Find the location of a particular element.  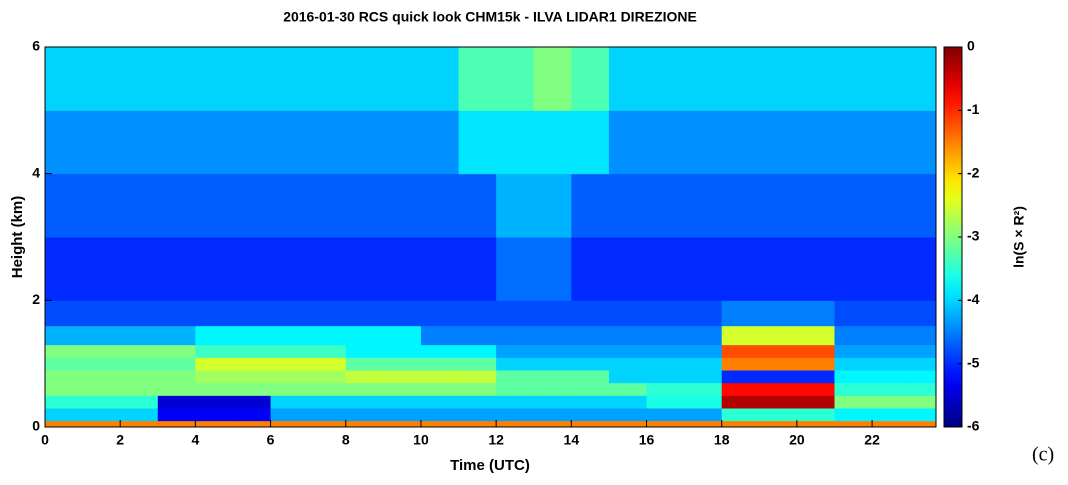

x-tick-label: 12 is located at coordinates (496, 440).